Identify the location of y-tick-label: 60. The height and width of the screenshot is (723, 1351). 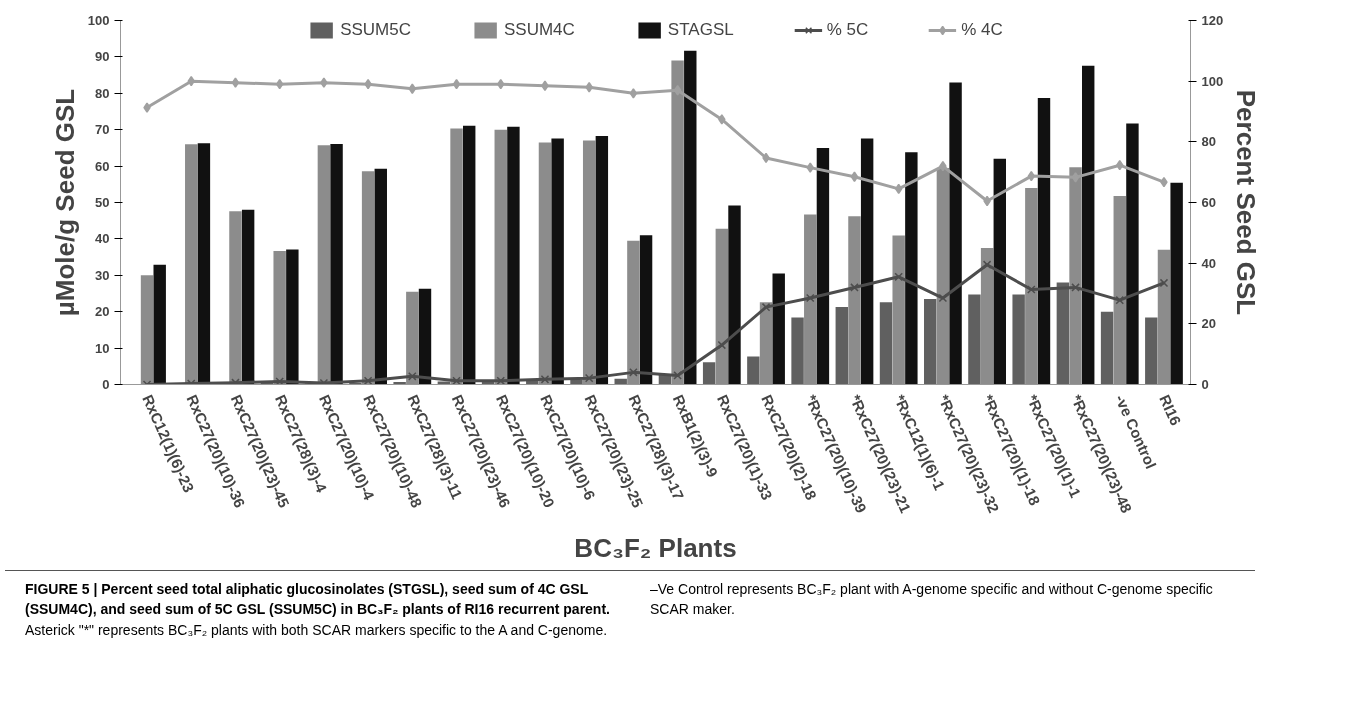
(102, 166).